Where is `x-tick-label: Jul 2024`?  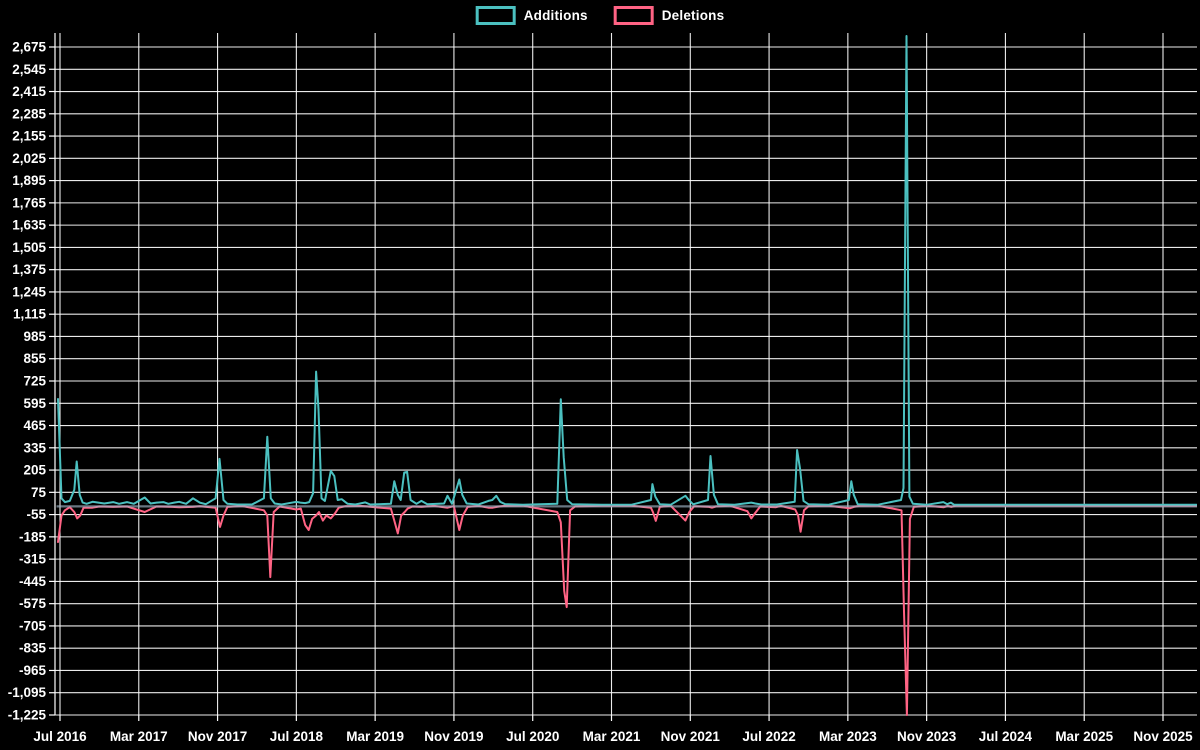
x-tick-label: Jul 2024 is located at coordinates (1006, 736).